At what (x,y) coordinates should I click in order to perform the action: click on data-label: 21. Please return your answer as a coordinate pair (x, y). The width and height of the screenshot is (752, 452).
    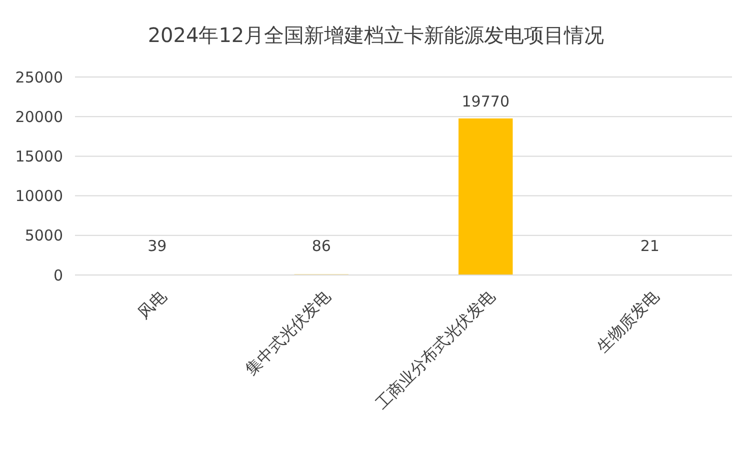
    Looking at the image, I should click on (650, 246).